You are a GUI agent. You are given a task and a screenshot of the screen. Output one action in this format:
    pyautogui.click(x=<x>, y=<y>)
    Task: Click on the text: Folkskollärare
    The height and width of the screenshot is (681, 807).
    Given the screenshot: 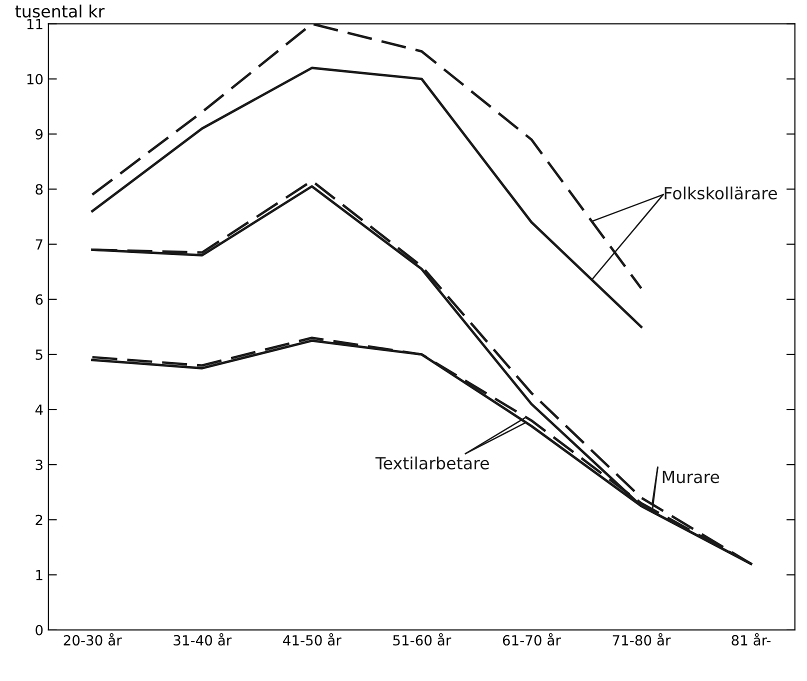 What is the action you would take?
    pyautogui.click(x=720, y=193)
    